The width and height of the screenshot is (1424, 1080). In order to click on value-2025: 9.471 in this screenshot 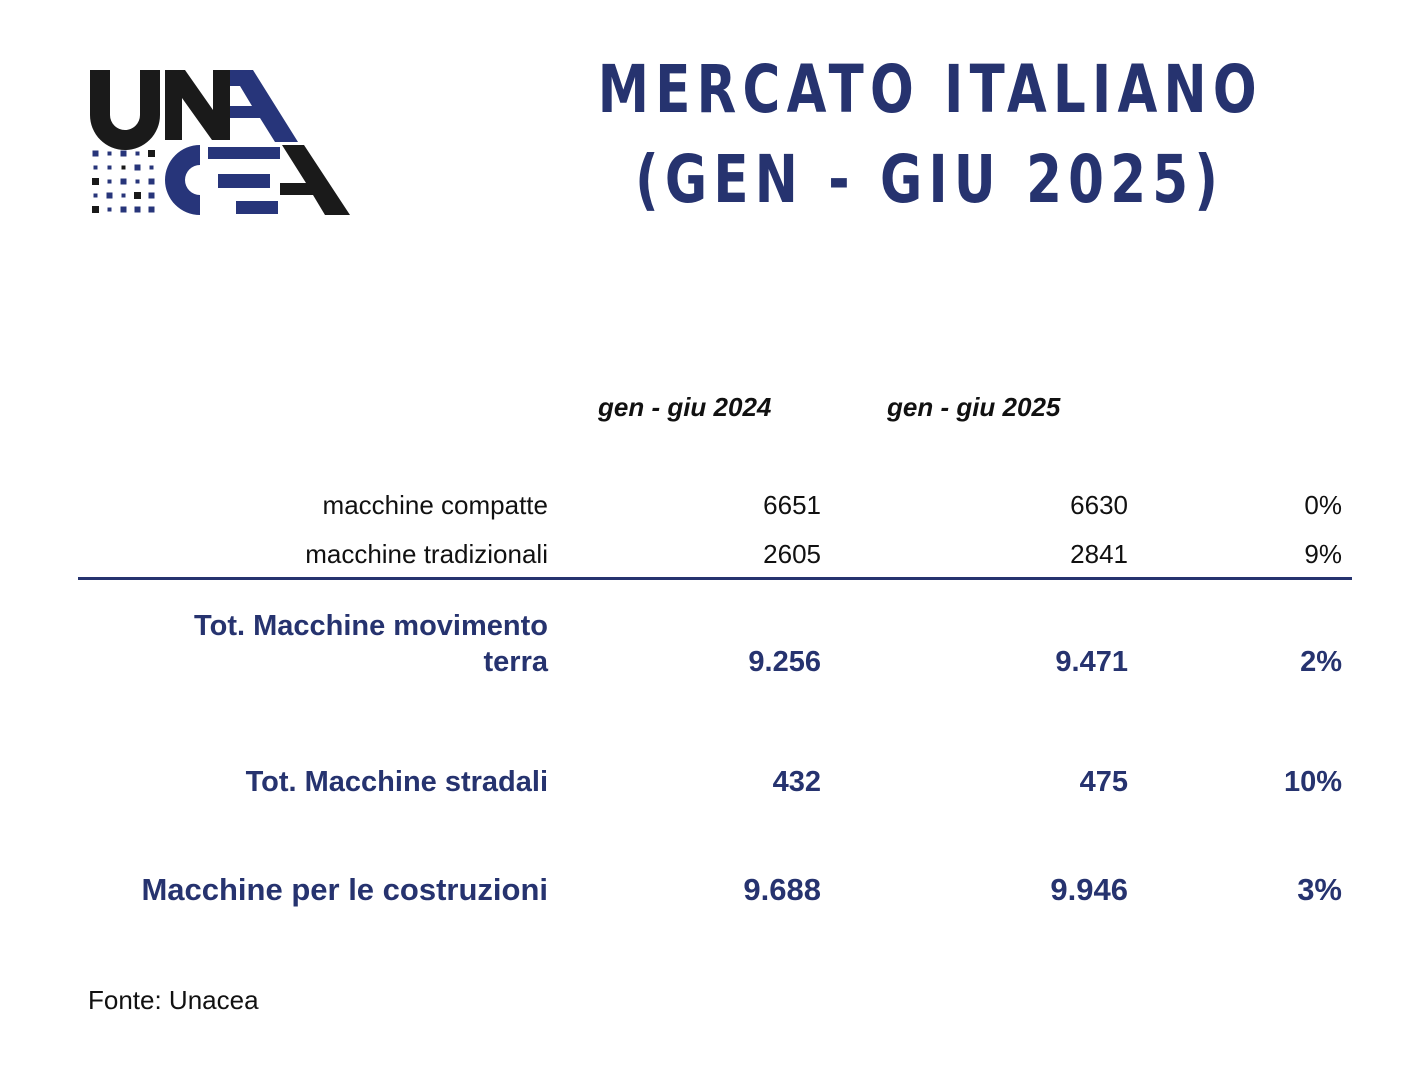, I will do `click(1091, 662)`.